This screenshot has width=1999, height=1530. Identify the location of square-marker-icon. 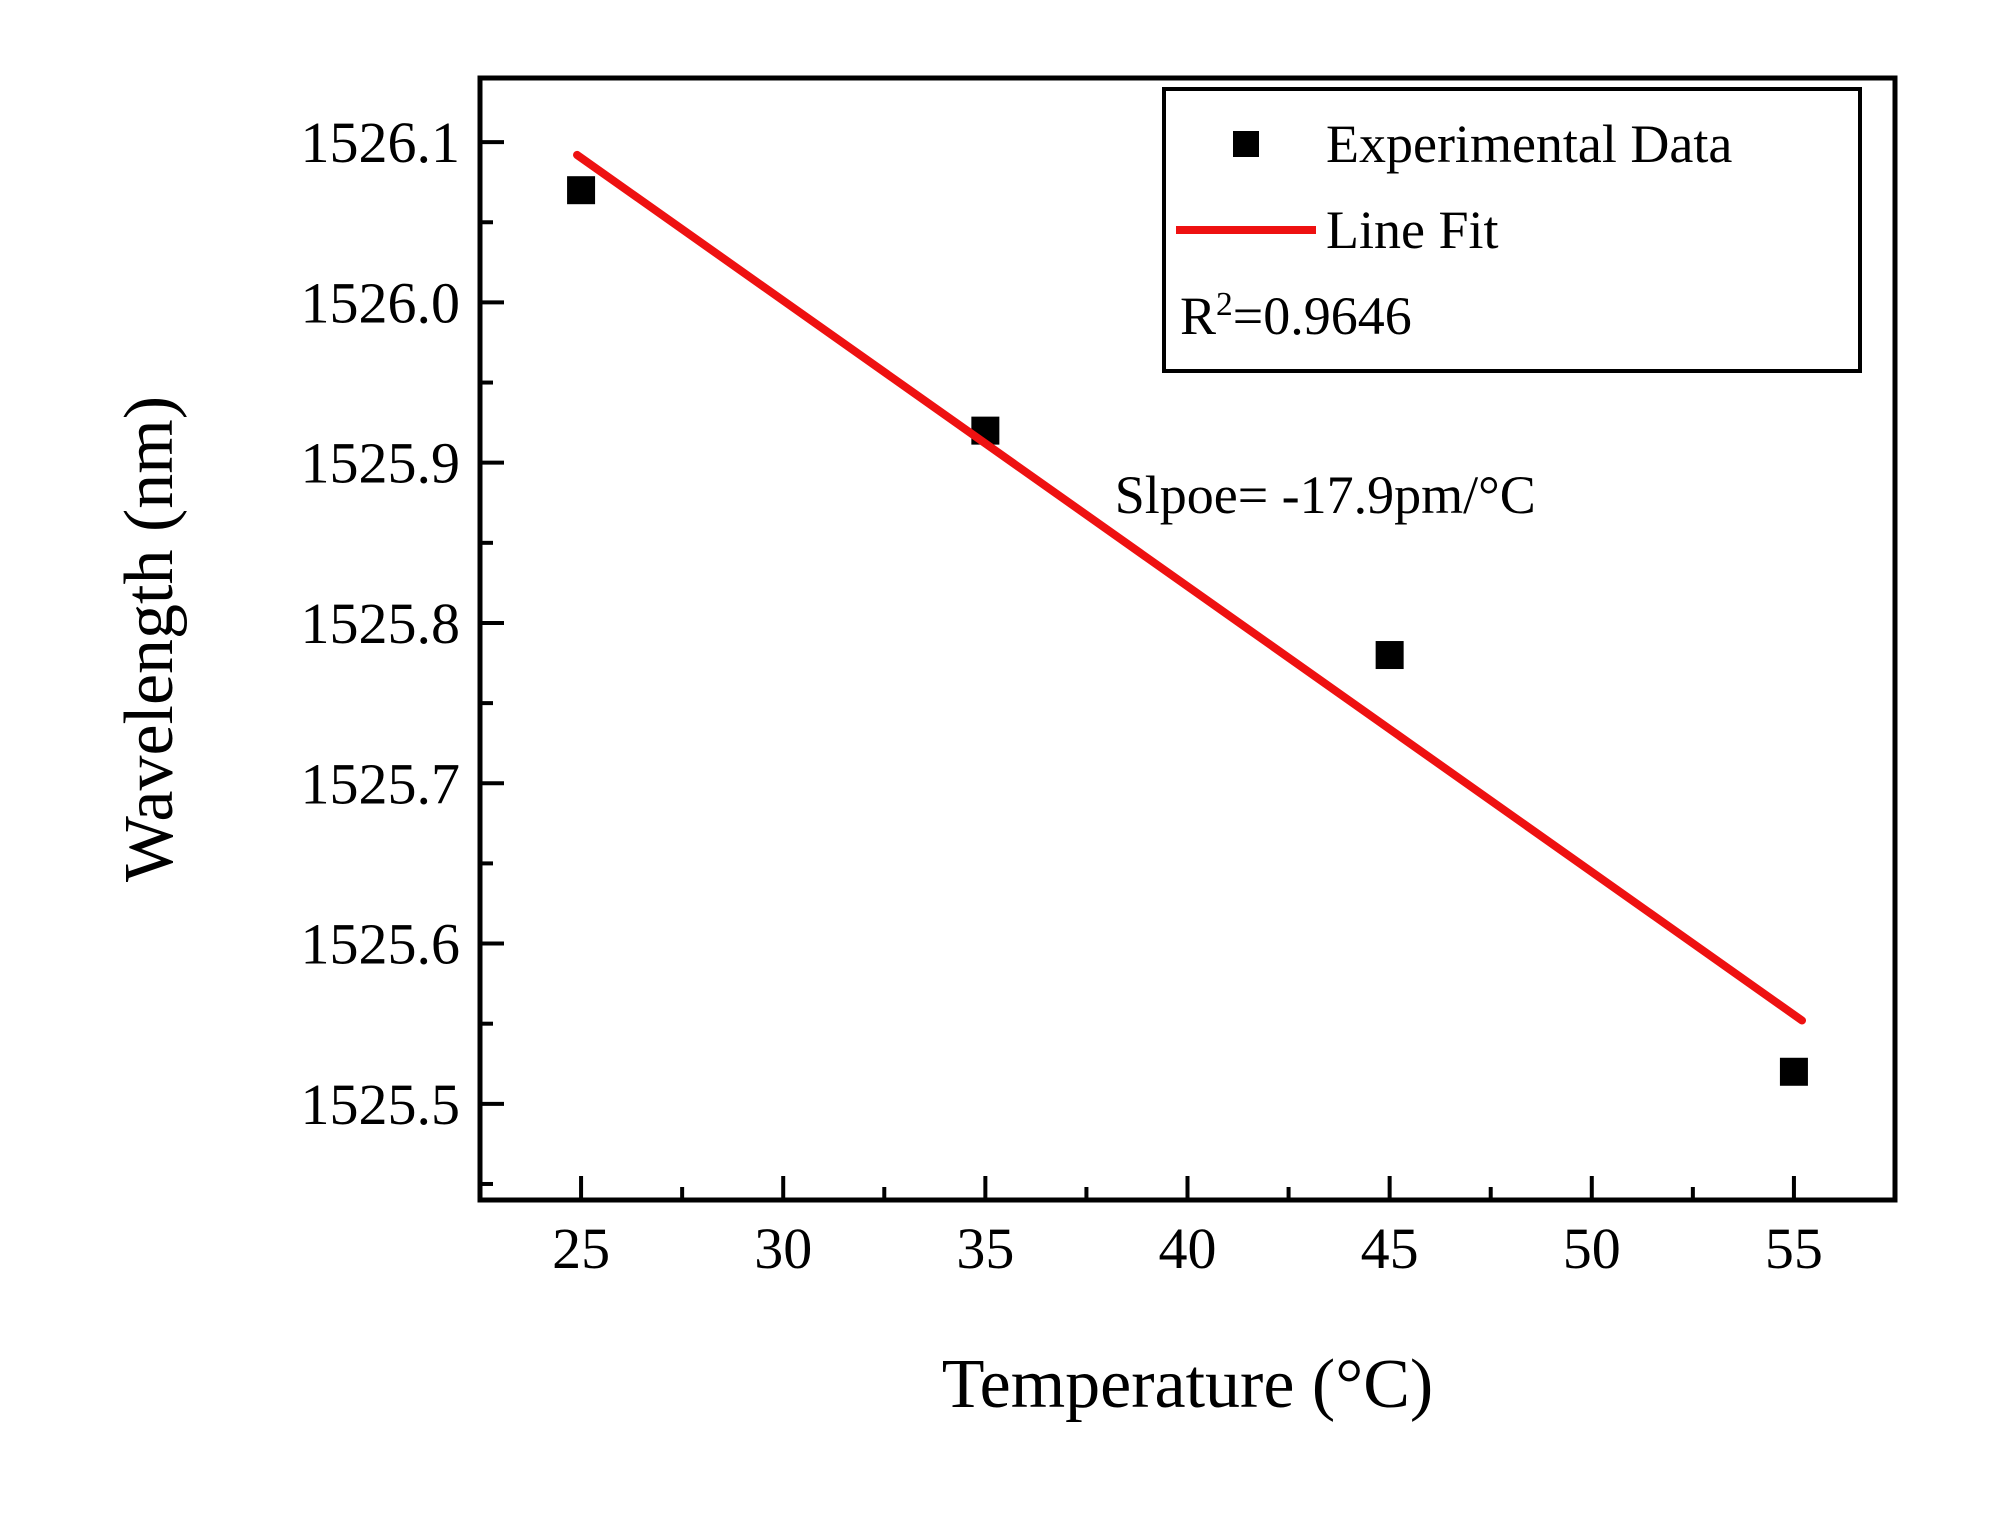
(1246, 144).